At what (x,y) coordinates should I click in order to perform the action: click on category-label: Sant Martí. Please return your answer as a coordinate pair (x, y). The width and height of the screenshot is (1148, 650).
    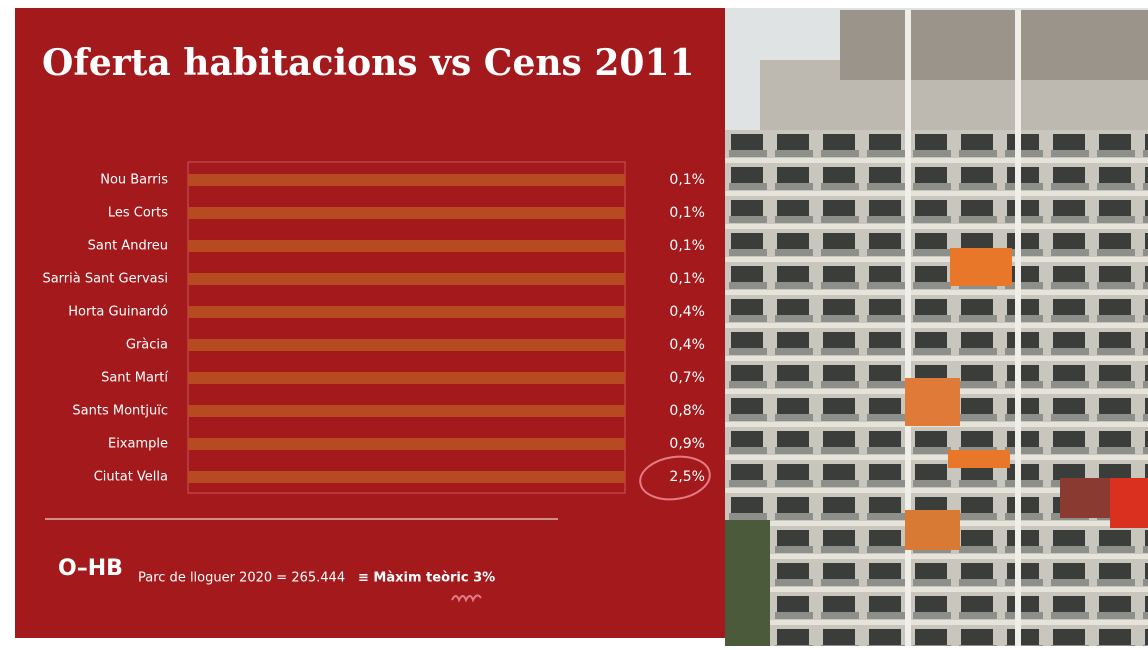
    Looking at the image, I should click on (134, 378).